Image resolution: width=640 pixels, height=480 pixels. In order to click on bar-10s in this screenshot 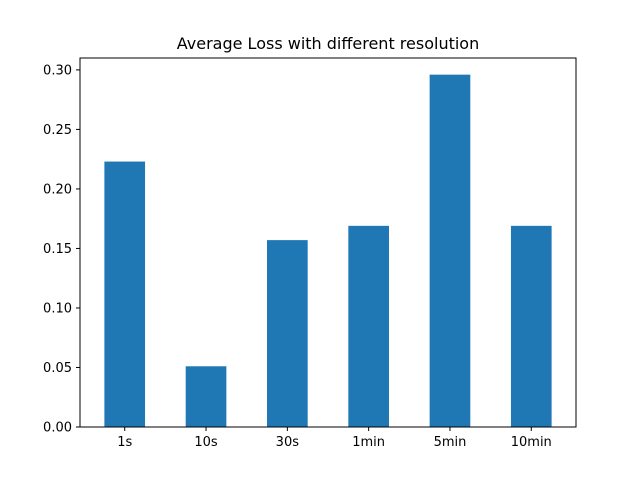, I will do `click(206, 396)`.